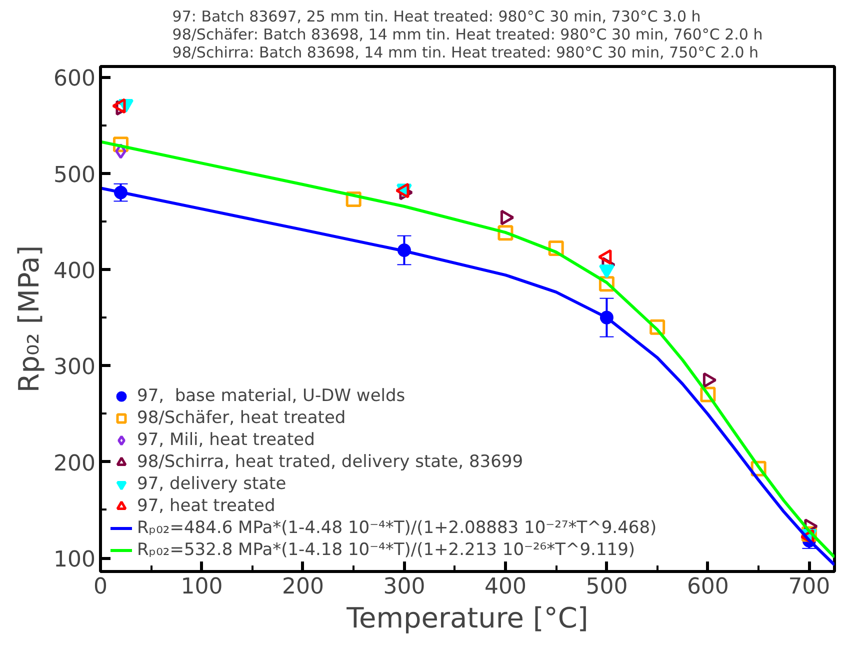 This screenshot has width=852, height=646. Describe the element at coordinates (211, 484) in the screenshot. I see `legend-label: 97, delivery state` at that location.